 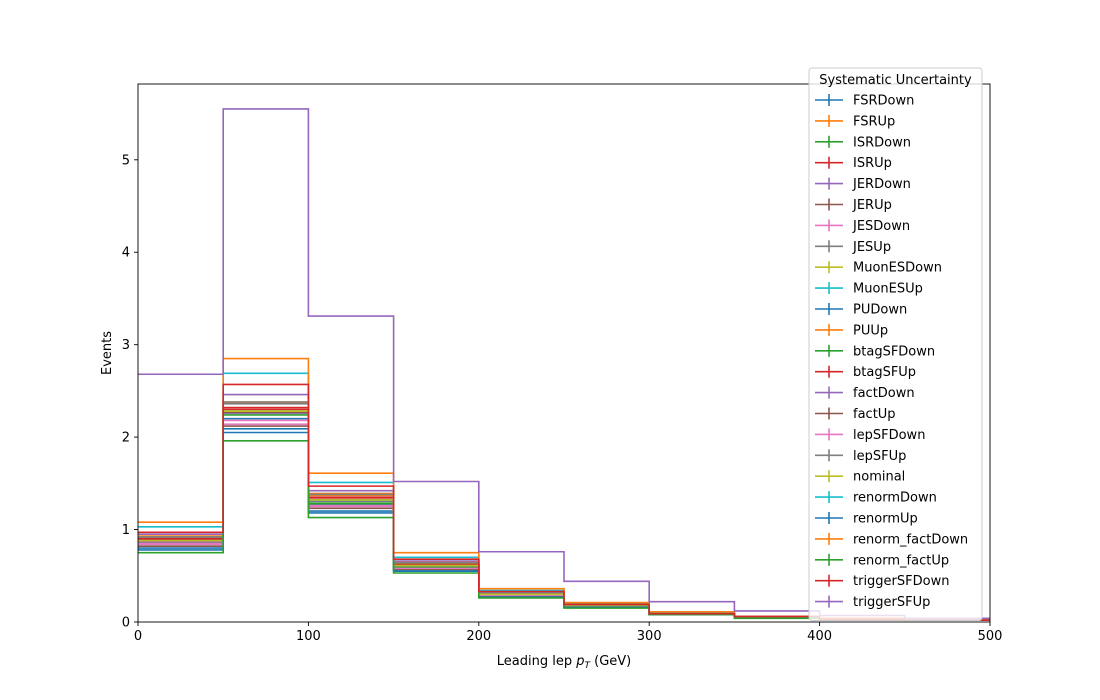 I want to click on legend-item-MuonESUp: MuonESUp, so click(x=869, y=289).